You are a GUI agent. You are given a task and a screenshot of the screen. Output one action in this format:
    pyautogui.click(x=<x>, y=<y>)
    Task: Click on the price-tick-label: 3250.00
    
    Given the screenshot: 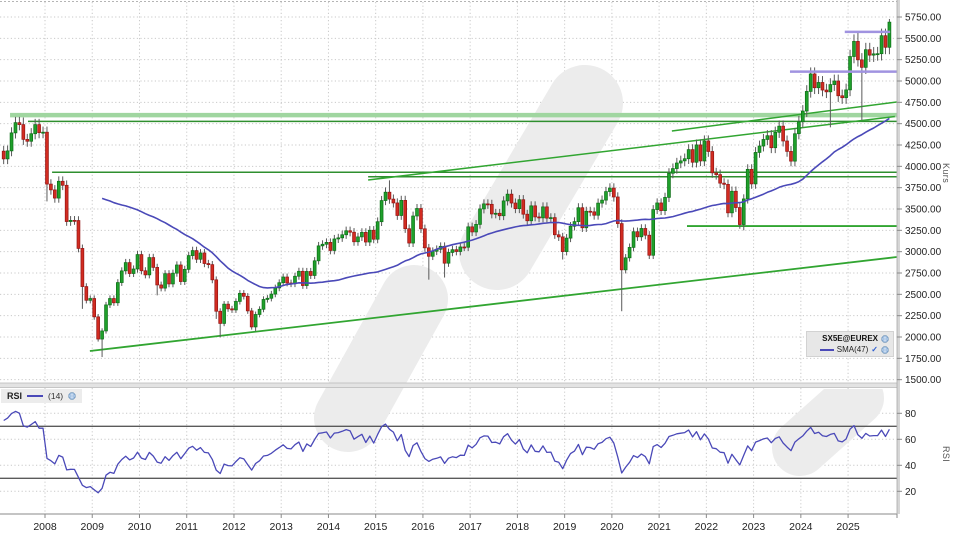 What is the action you would take?
    pyautogui.click(x=923, y=231)
    